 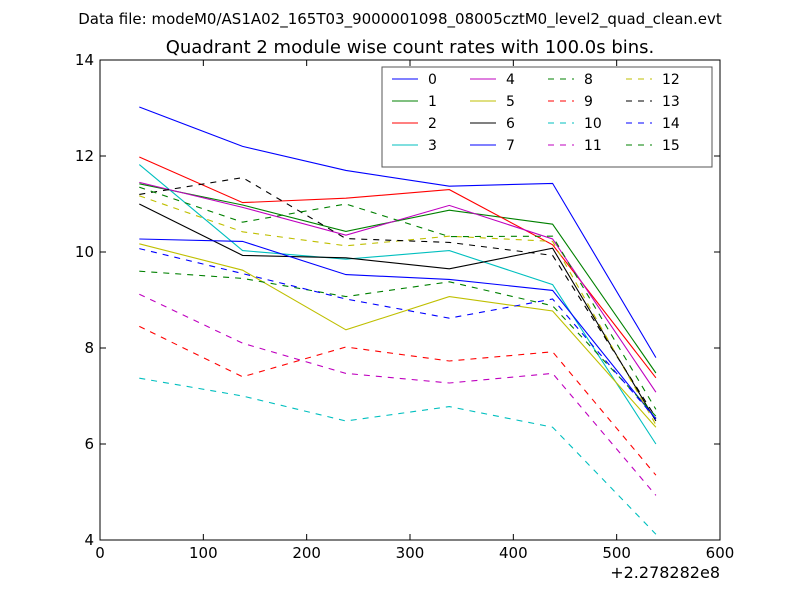 I want to click on legend-label-12: 12, so click(x=671, y=80).